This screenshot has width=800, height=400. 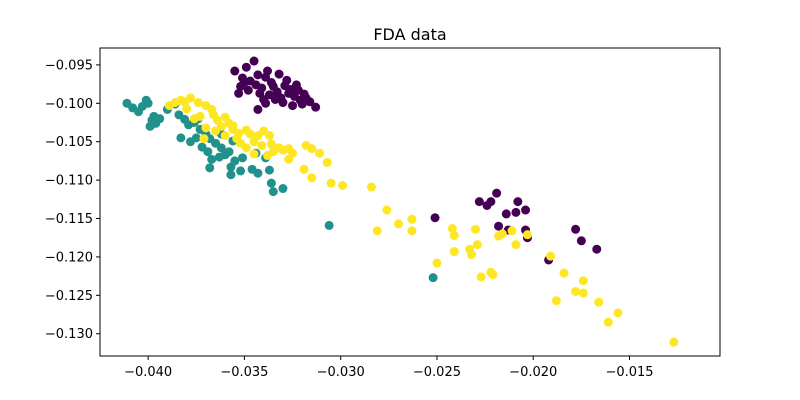 I want to click on y-tick-label: −0.120, so click(x=69, y=257).